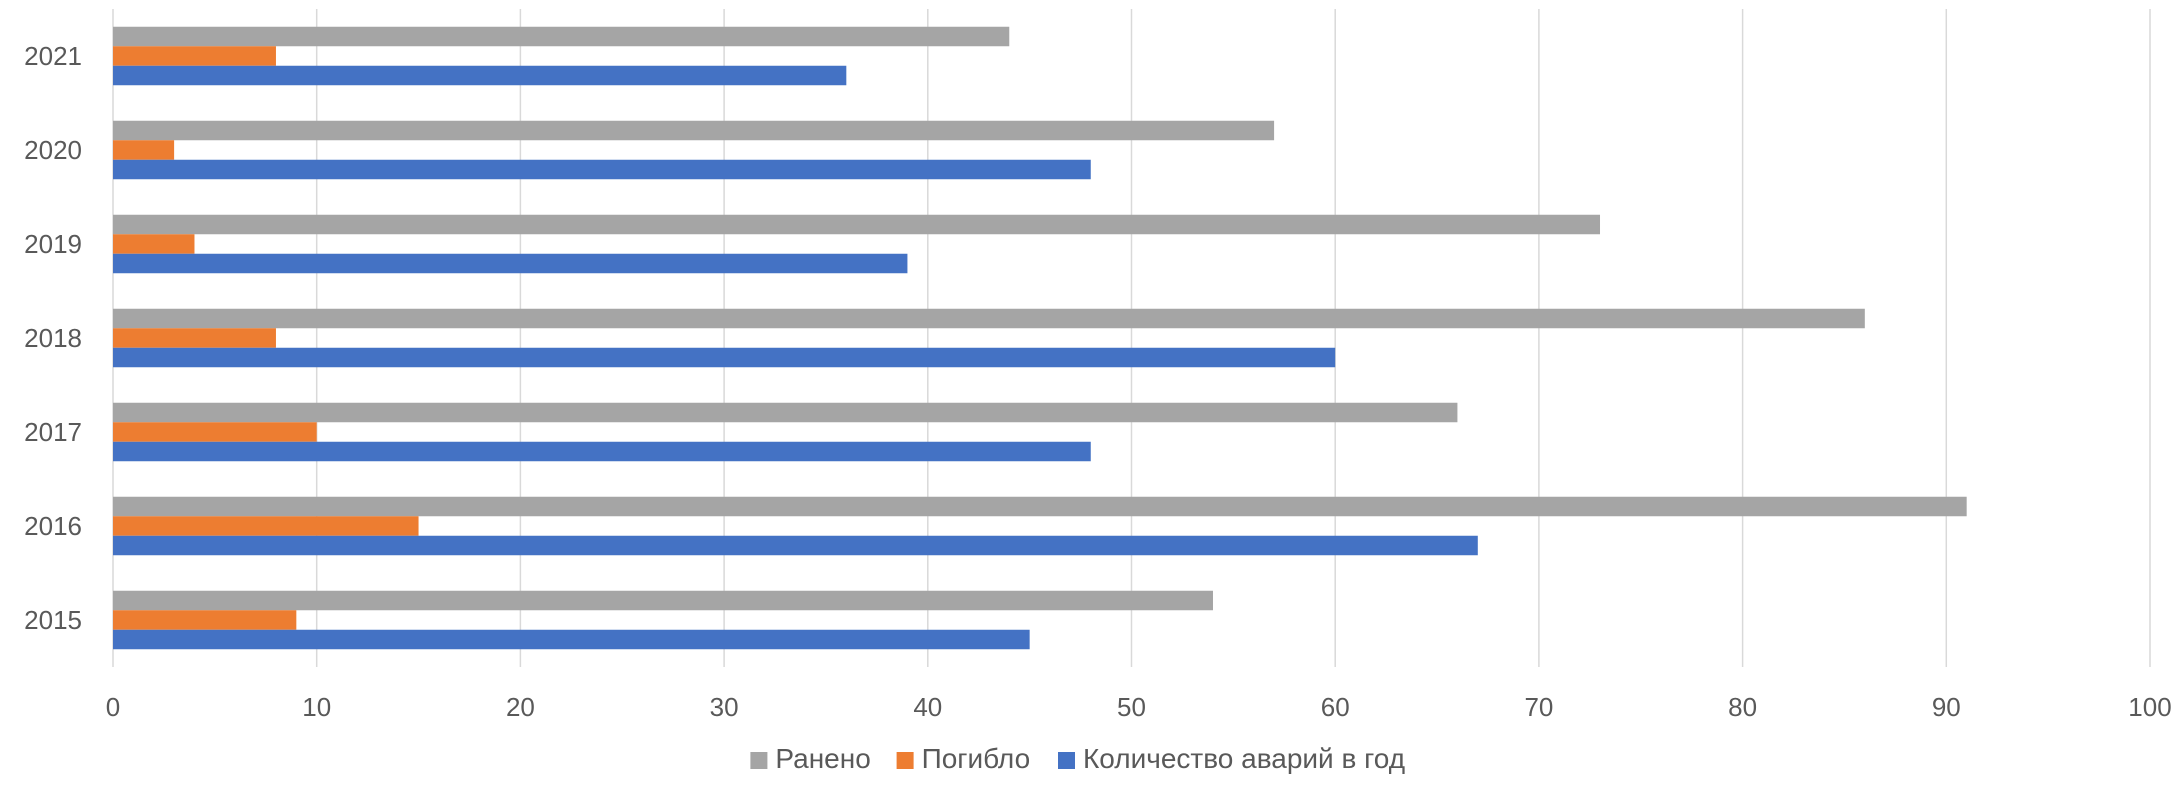 The image size is (2183, 785). Describe the element at coordinates (1244, 758) in the screenshot. I see `legend-label-3: Количество аварий в год` at that location.